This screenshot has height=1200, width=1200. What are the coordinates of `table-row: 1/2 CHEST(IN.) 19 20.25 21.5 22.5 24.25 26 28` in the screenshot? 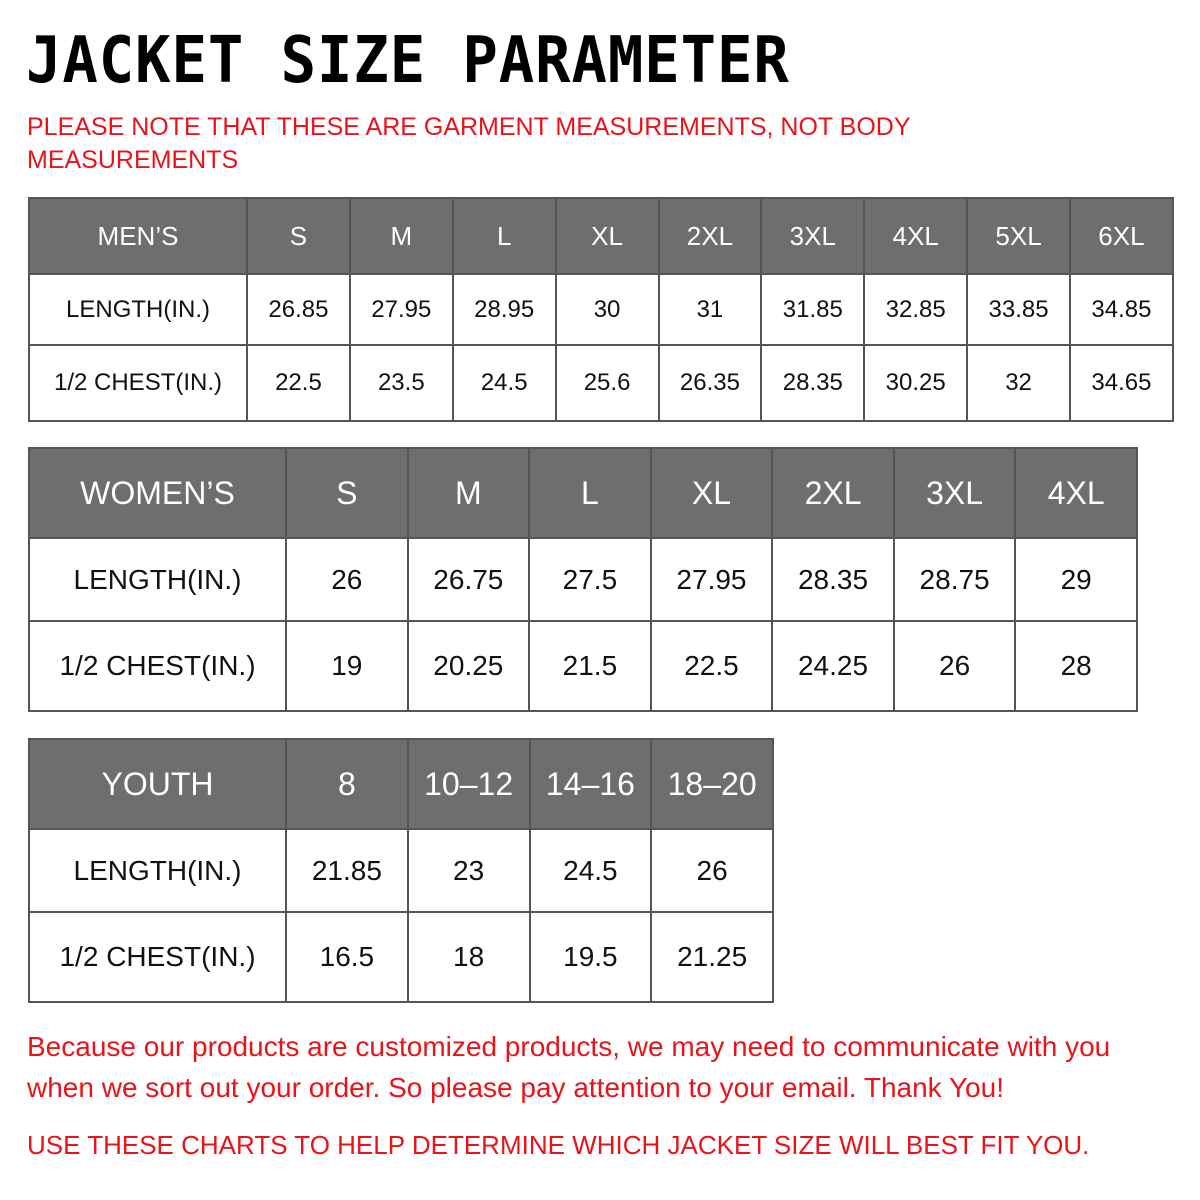 It's located at (583, 666).